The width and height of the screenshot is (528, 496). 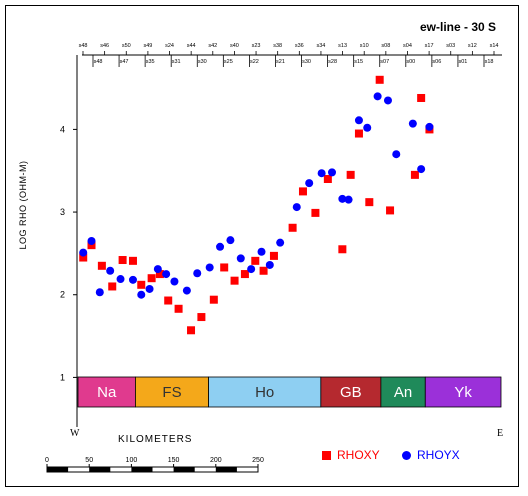 I want to click on station-label-top: s14, so click(x=494, y=46).